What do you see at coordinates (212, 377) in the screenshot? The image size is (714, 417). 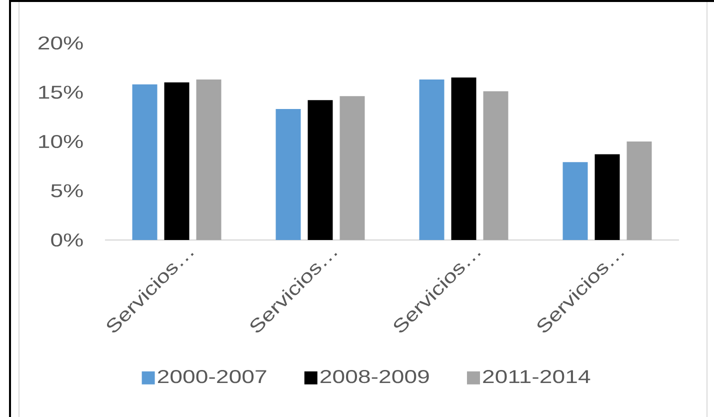 I see `legend-label: 2000-2007` at bounding box center [212, 377].